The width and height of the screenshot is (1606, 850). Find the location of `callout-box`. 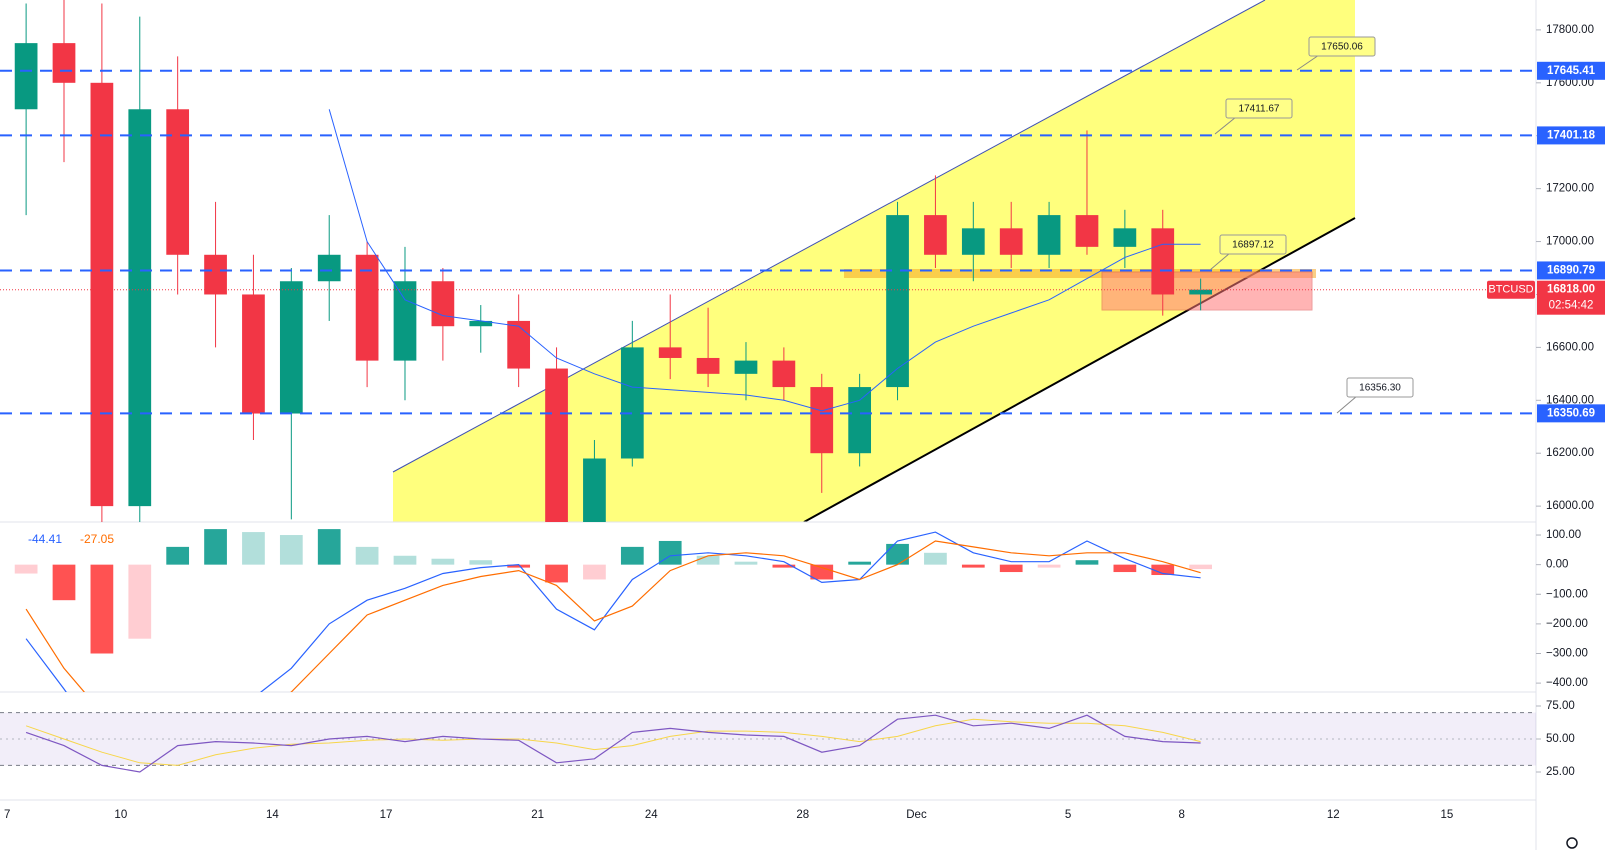

callout-box is located at coordinates (1259, 108).